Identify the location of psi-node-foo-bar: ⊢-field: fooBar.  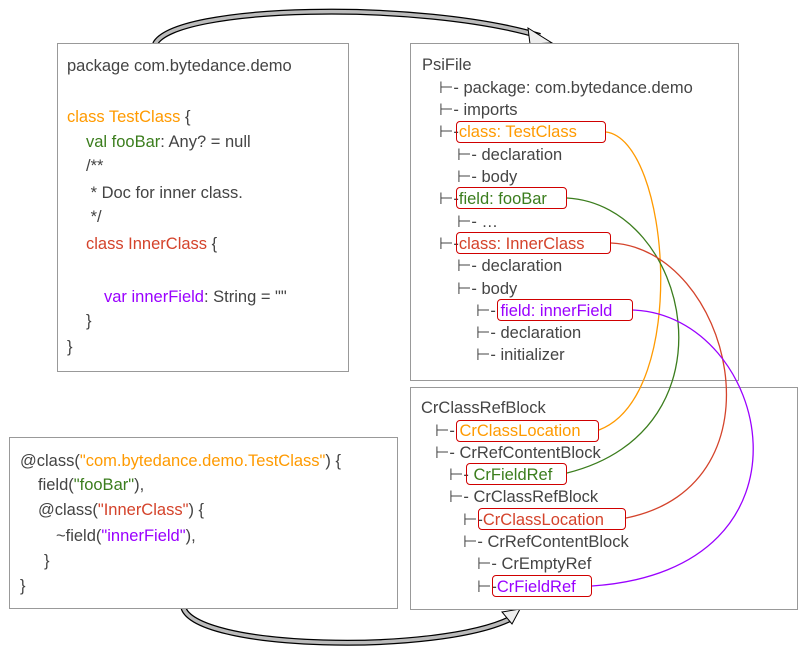
(493, 199).